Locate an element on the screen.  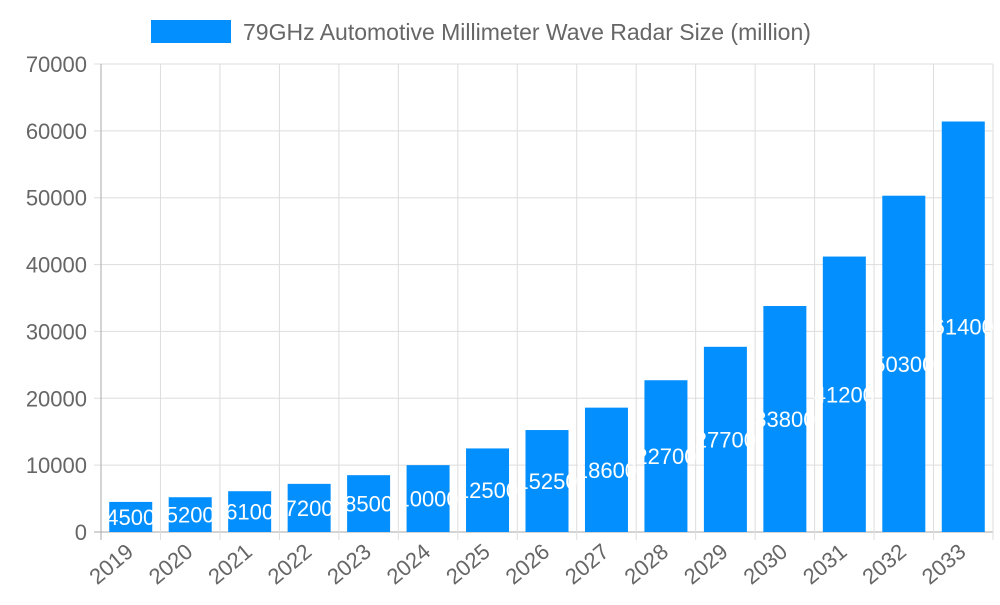
data-label: 41200 is located at coordinates (844, 394).